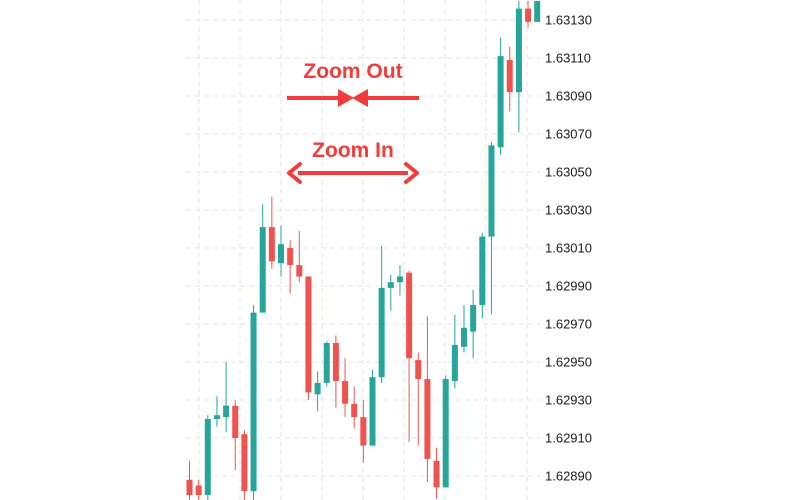  What do you see at coordinates (568, 96) in the screenshot?
I see `y-tick-label: 1.63090` at bounding box center [568, 96].